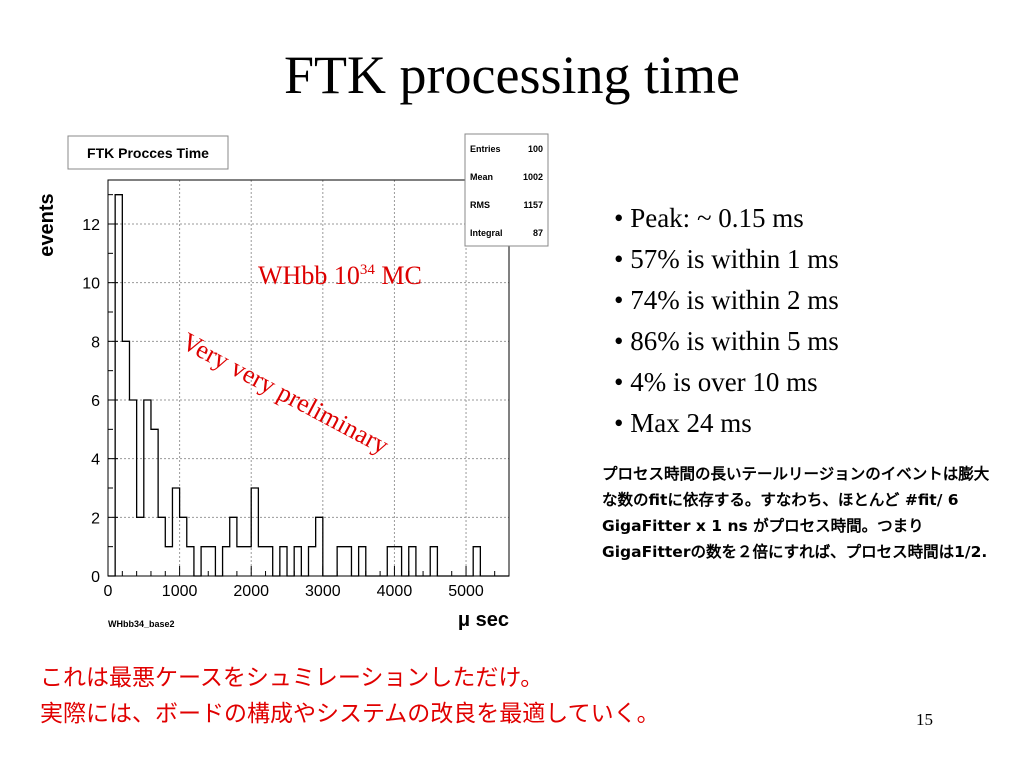  I want to click on bullet-item: • 86% is within 5 ms, so click(726, 341).